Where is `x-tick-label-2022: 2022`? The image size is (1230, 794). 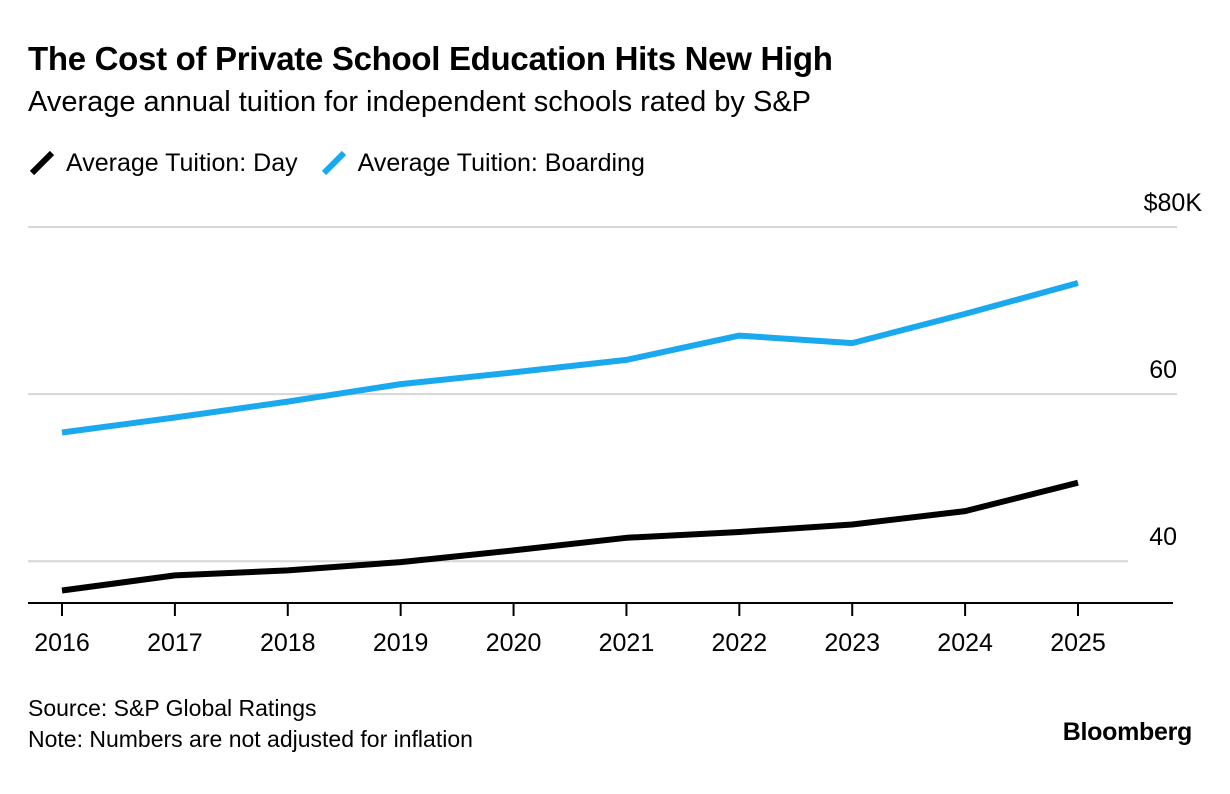 x-tick-label-2022: 2022 is located at coordinates (740, 643).